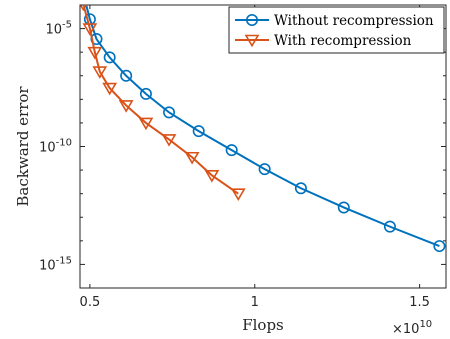 The height and width of the screenshot is (339, 450). Describe the element at coordinates (90, 302) in the screenshot. I see `x-tick-label: 0.5` at that location.